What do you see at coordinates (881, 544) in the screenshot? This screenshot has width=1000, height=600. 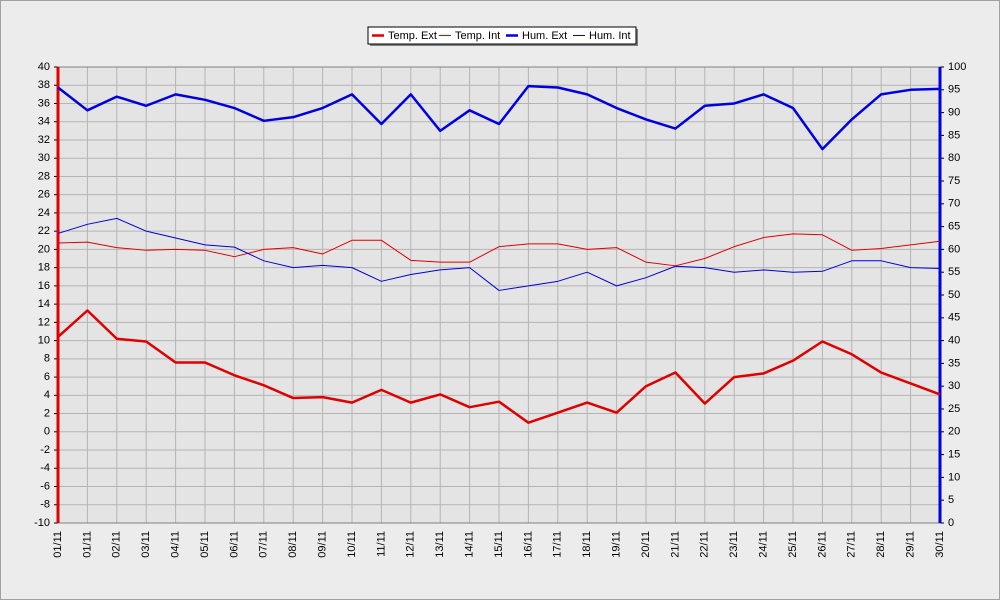 I see `x-tick-label: 28/11` at bounding box center [881, 544].